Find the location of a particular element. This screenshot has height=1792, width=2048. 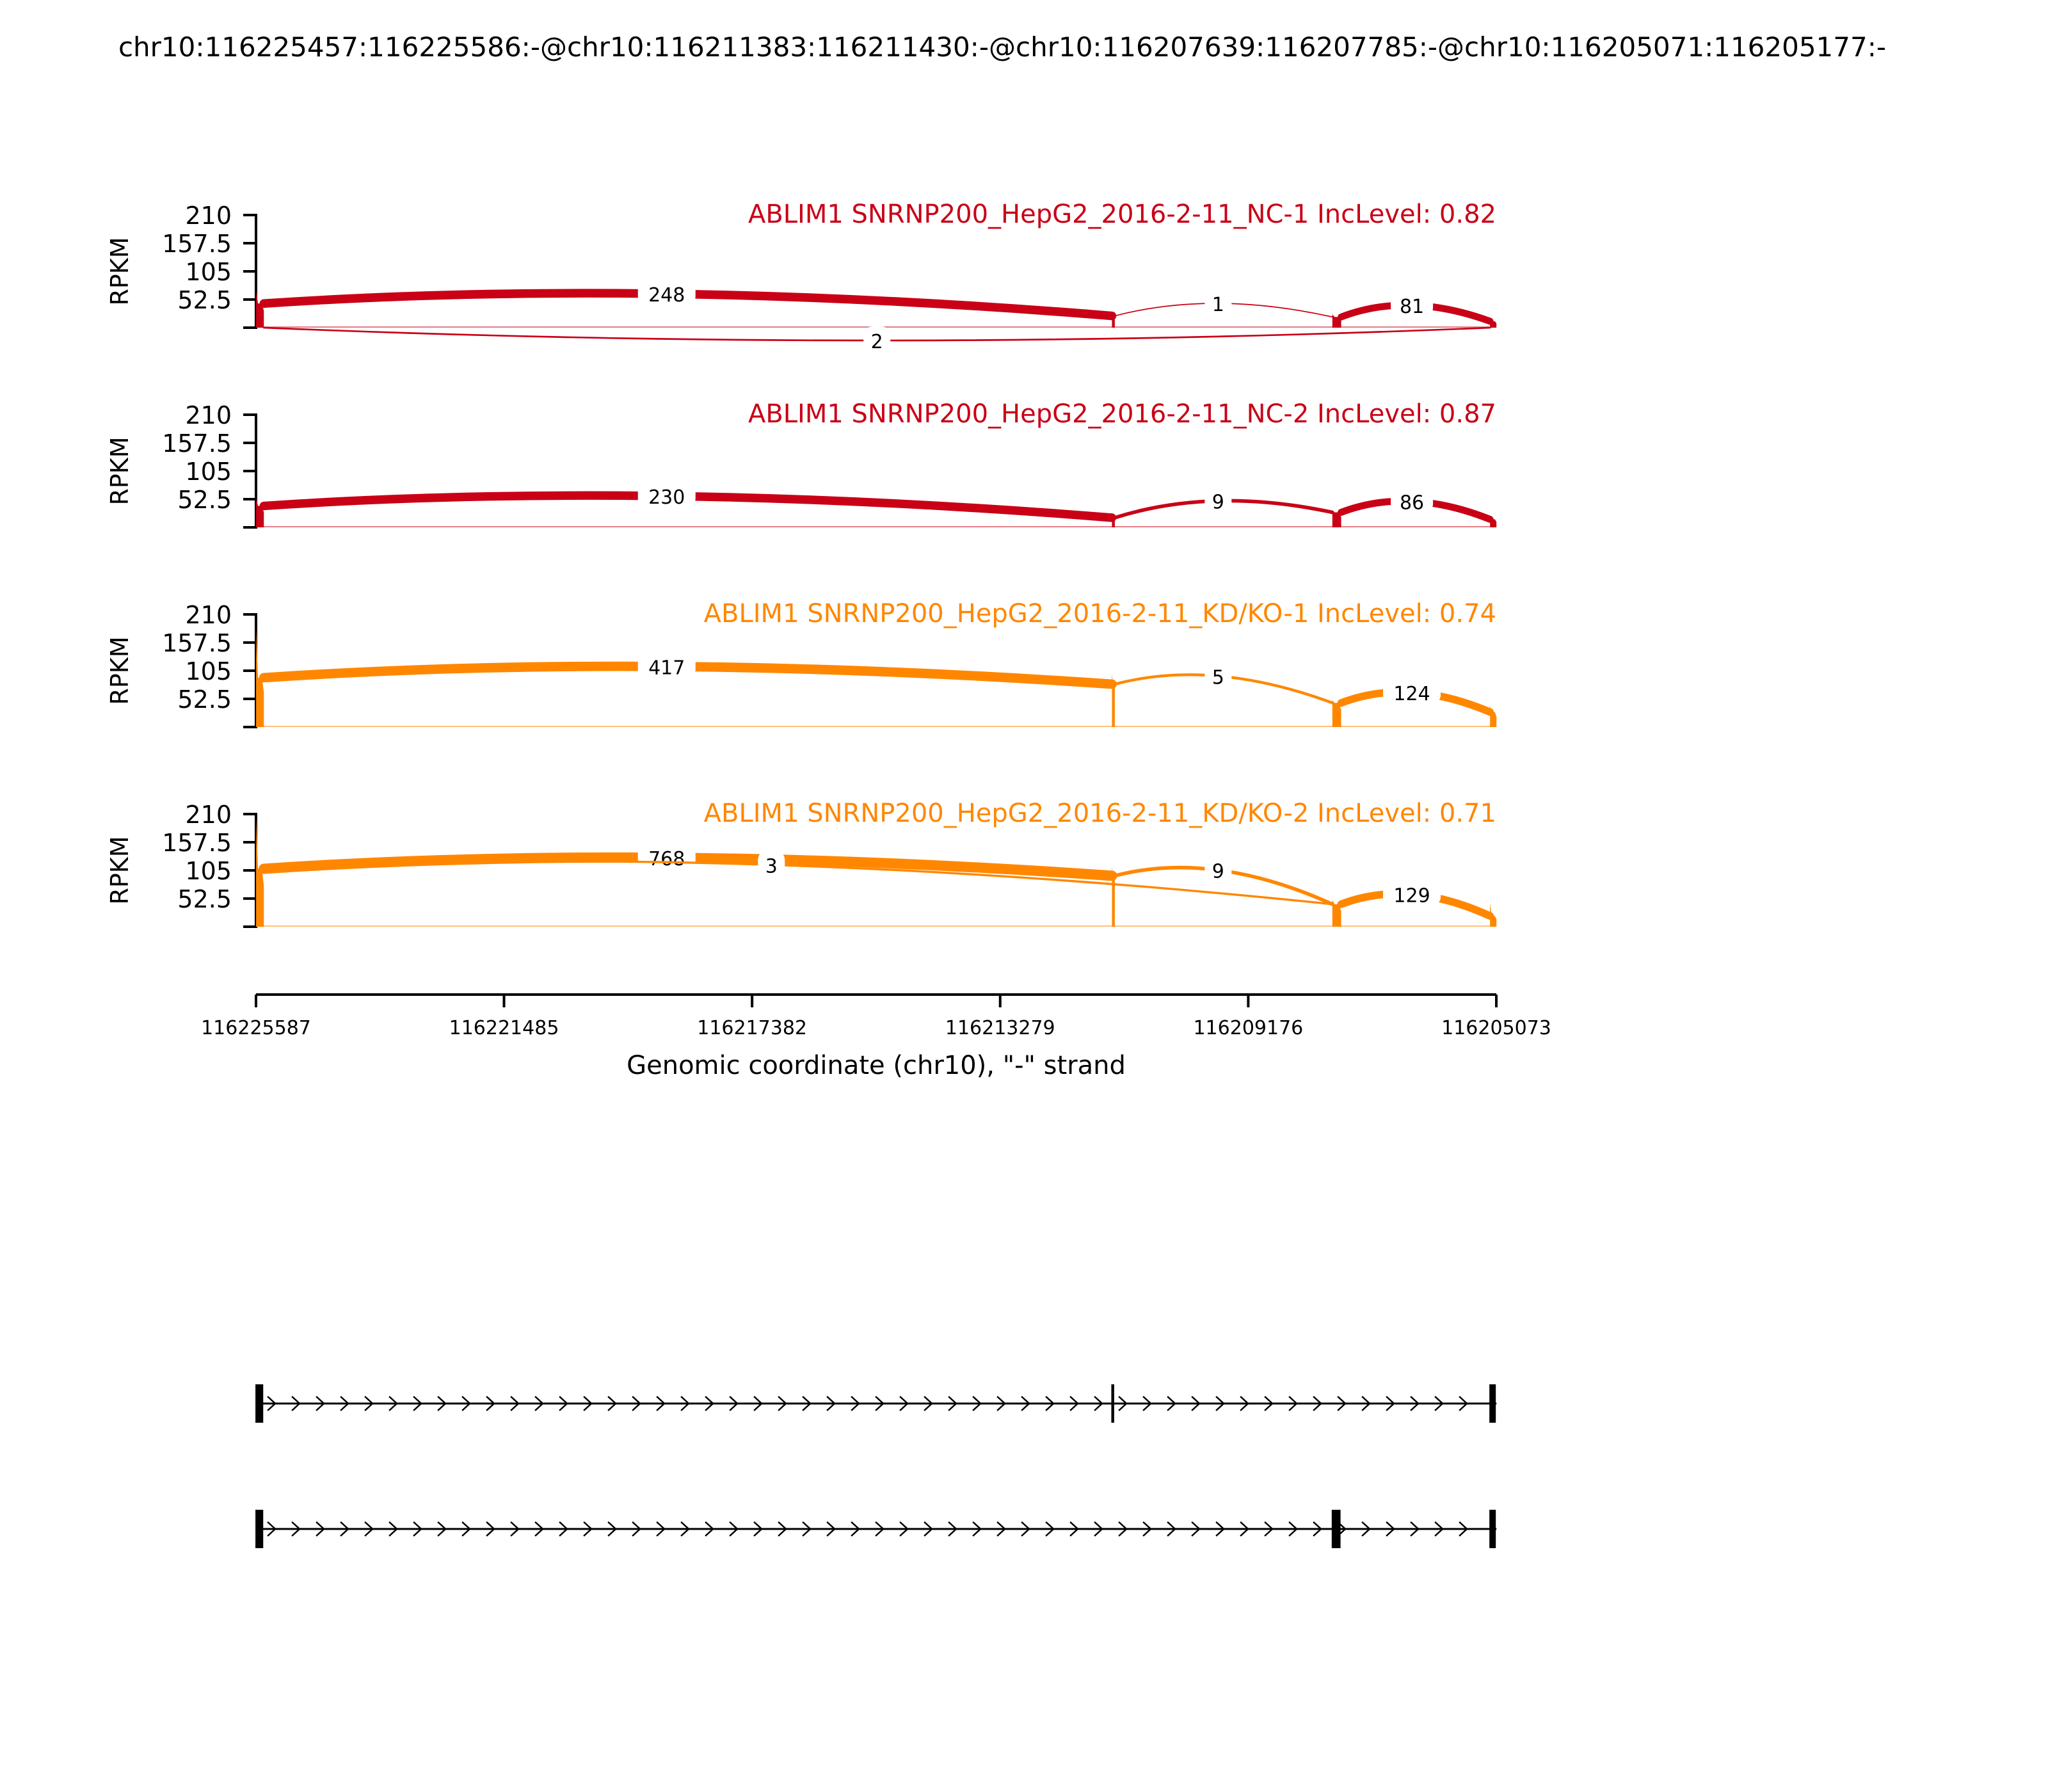

x-tick-label: 116209176 is located at coordinates (1248, 1028).